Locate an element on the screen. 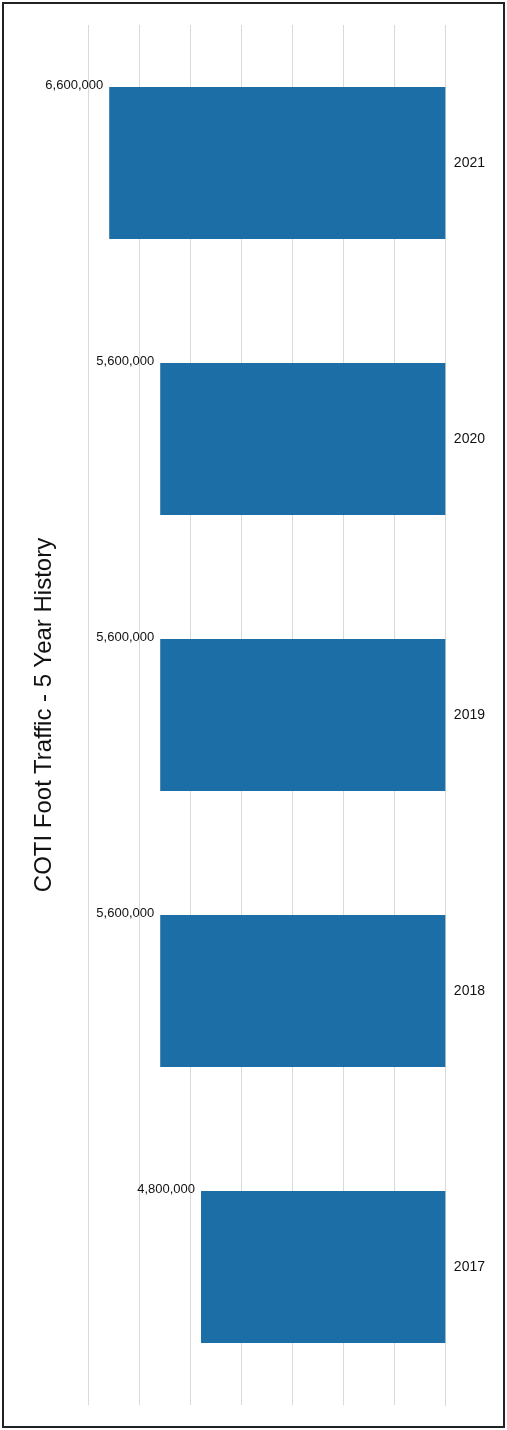 The image size is (507, 1430). y-tick-label: 2020 is located at coordinates (469, 437).